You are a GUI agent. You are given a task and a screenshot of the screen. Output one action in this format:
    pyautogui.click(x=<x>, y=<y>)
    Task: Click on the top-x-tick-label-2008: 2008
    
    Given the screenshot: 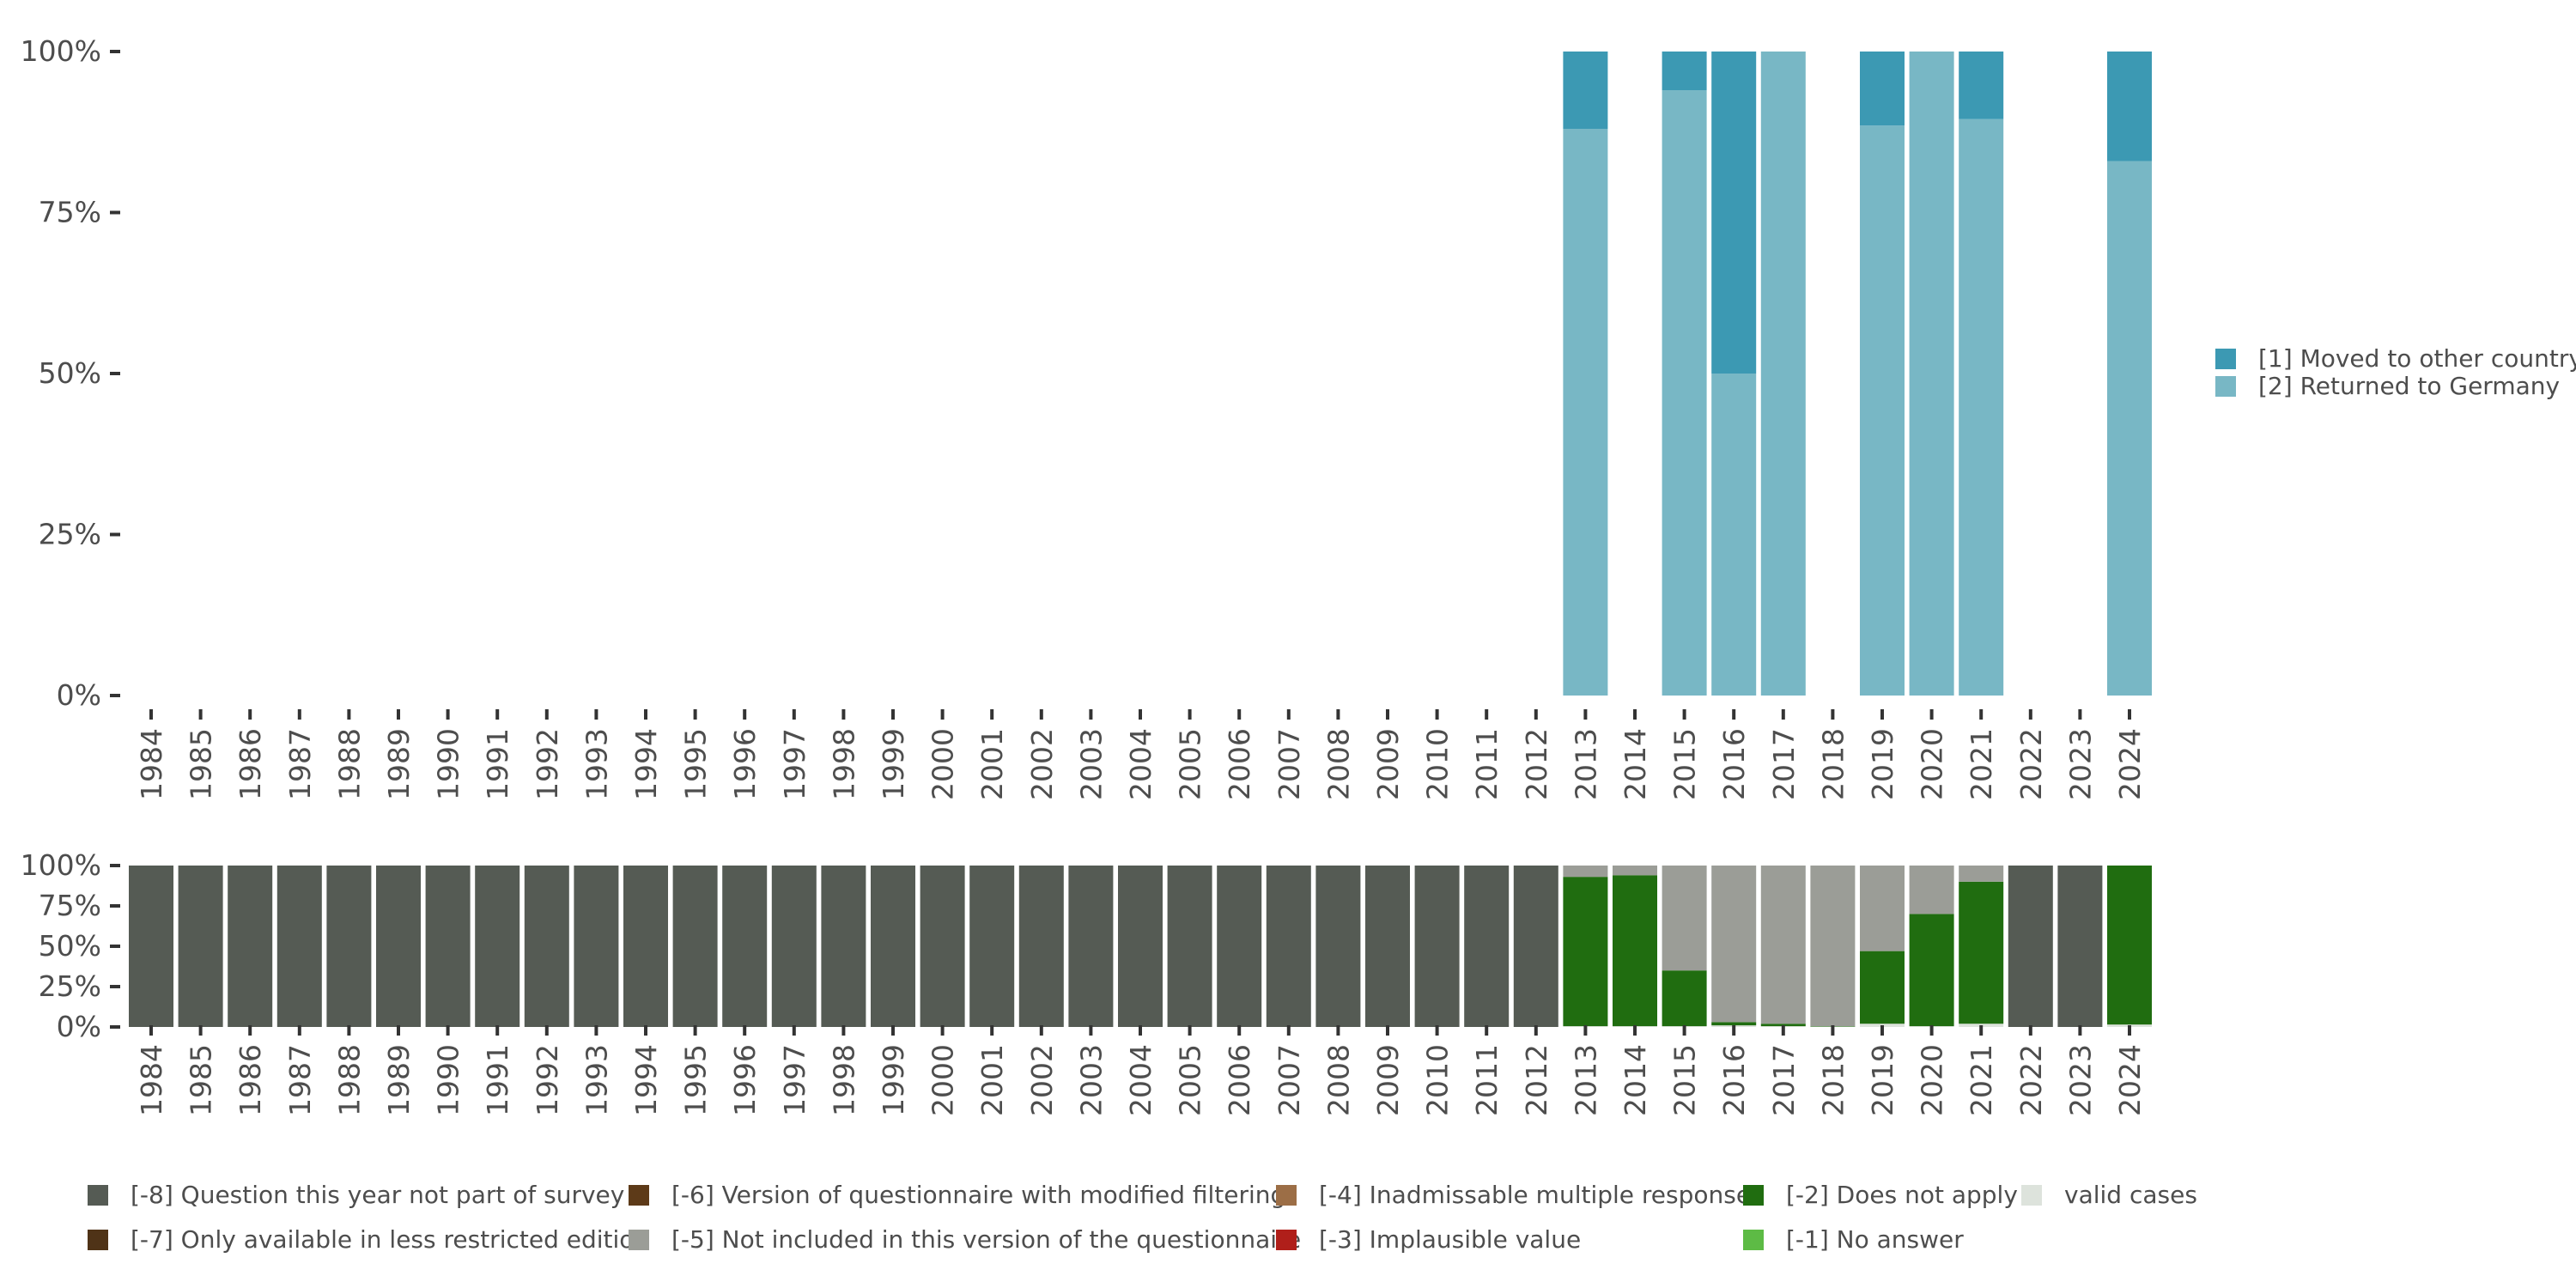 What is the action you would take?
    pyautogui.click(x=1338, y=764)
    